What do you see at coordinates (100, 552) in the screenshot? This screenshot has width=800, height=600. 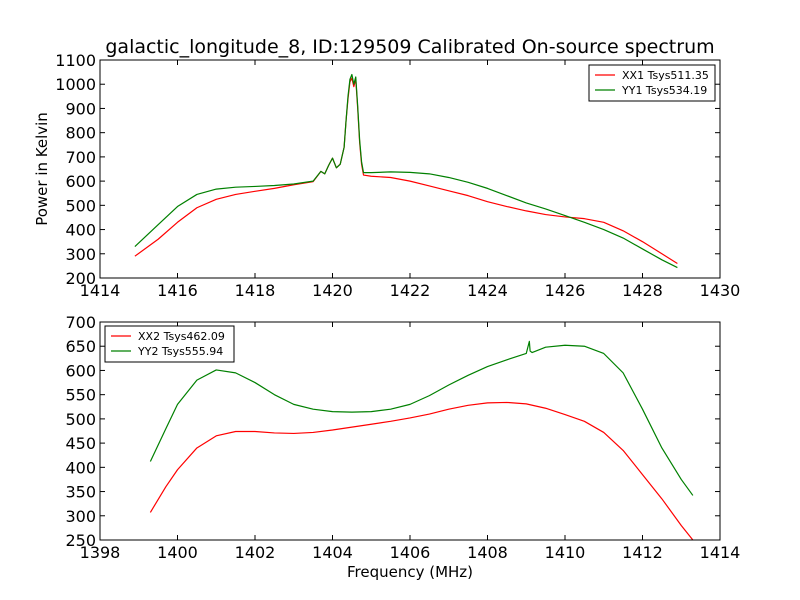 I see `x-tick-label: 1398` at bounding box center [100, 552].